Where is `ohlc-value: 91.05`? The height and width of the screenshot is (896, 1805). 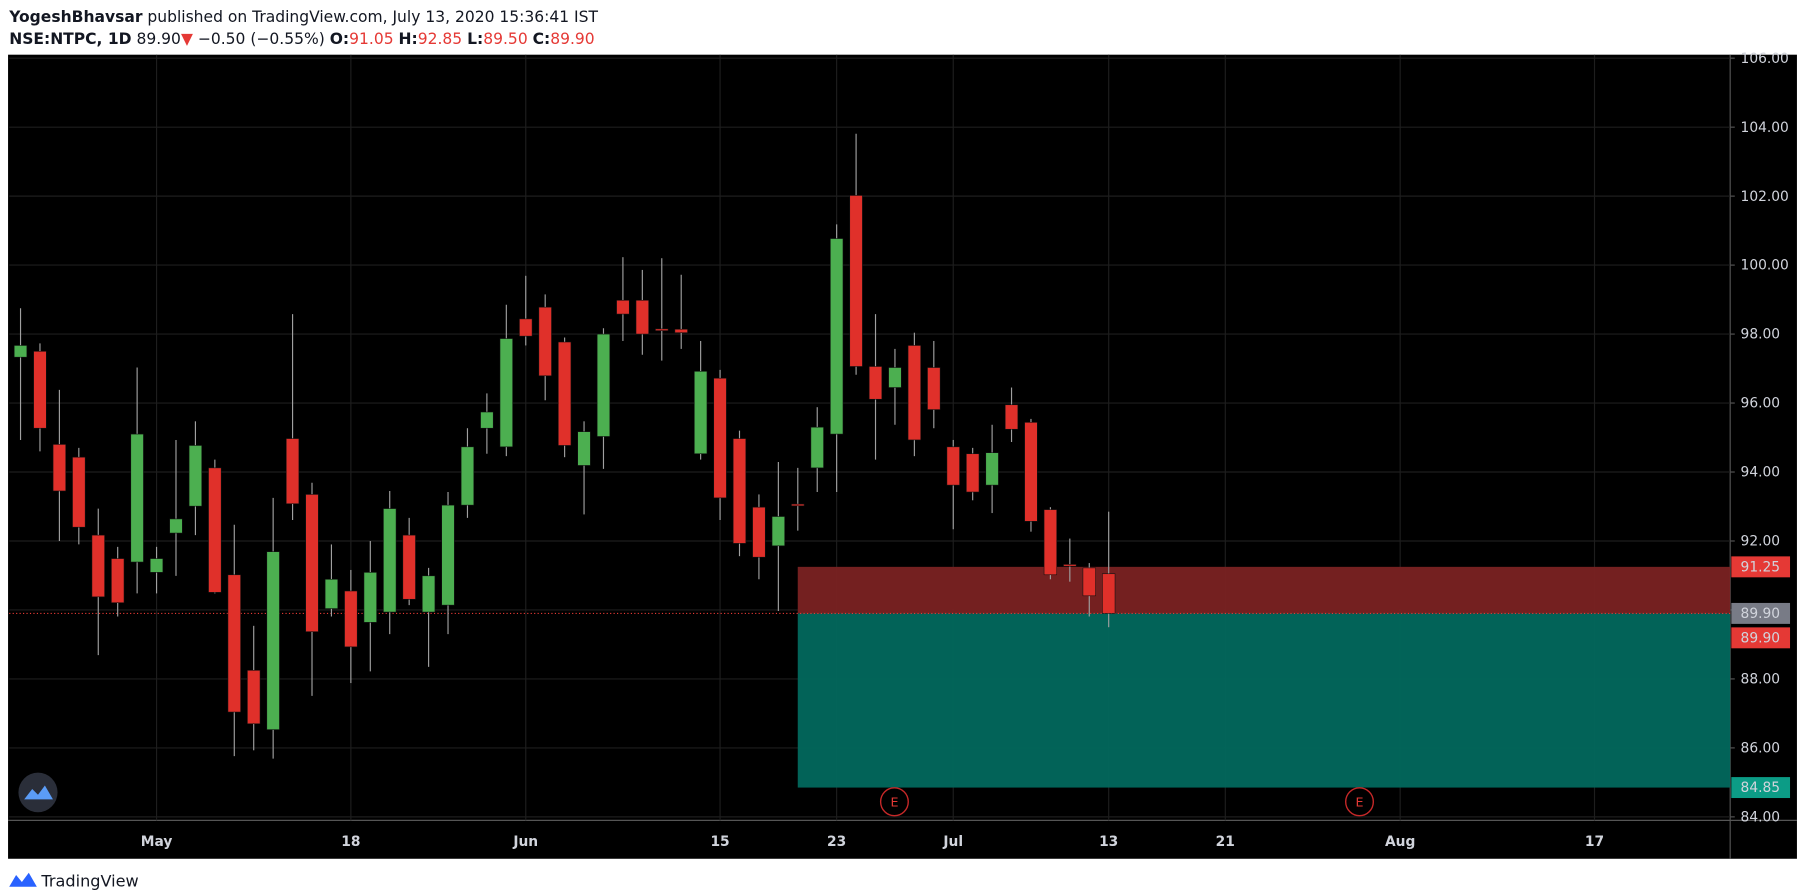 ohlc-value: 91.05 is located at coordinates (371, 39).